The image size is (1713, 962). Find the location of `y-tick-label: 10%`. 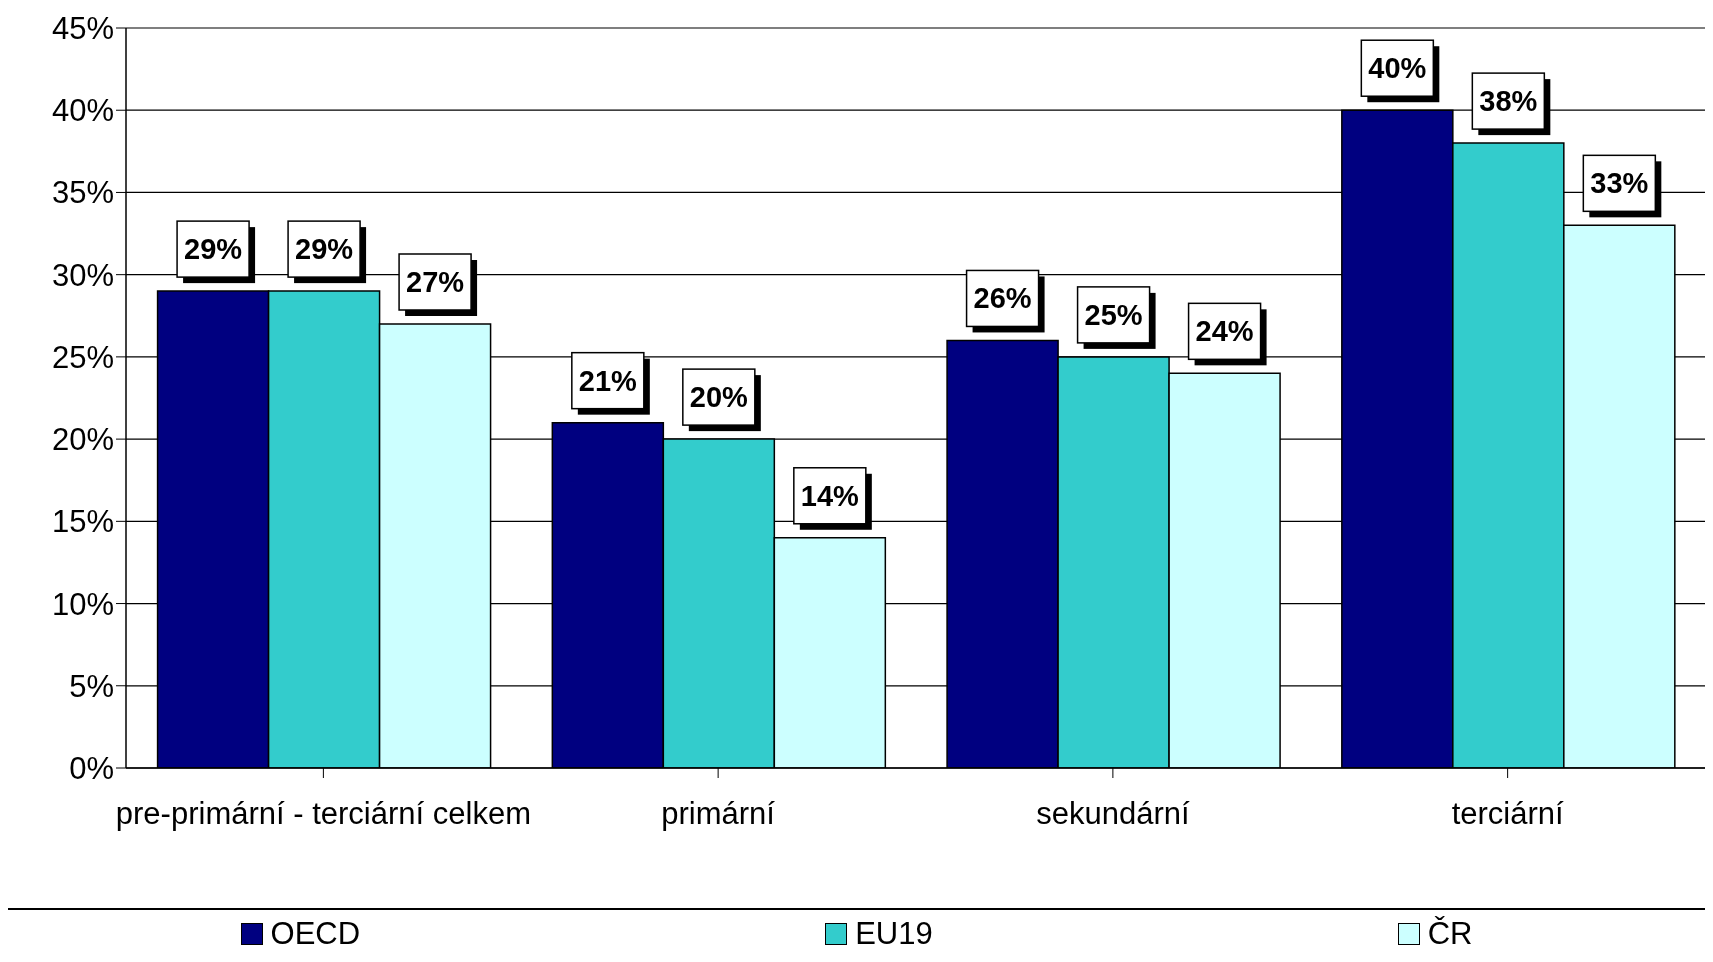

y-tick-label: 10% is located at coordinates (82, 604).